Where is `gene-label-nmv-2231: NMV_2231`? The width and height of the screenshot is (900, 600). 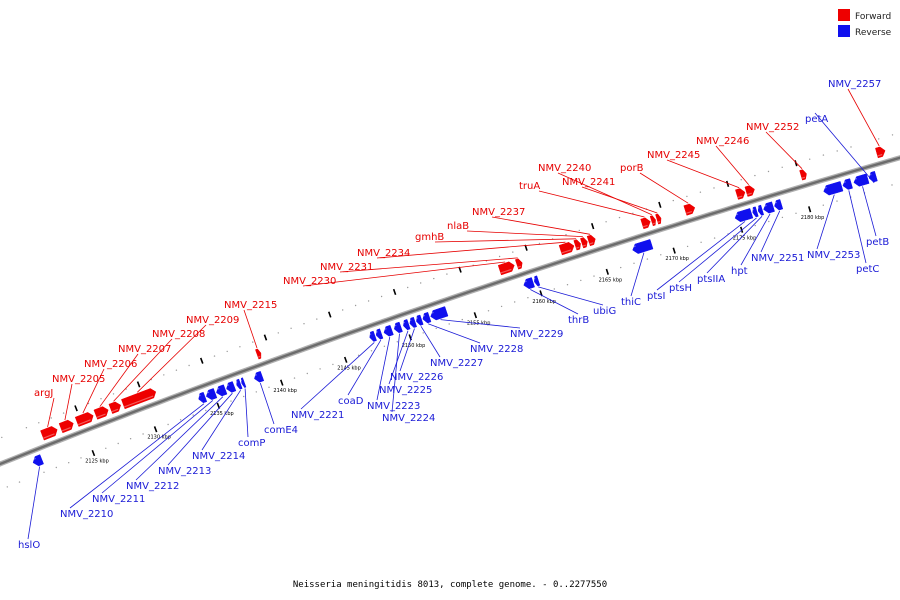
gene-label-nmv-2231: NMV_2231 is located at coordinates (346, 267).